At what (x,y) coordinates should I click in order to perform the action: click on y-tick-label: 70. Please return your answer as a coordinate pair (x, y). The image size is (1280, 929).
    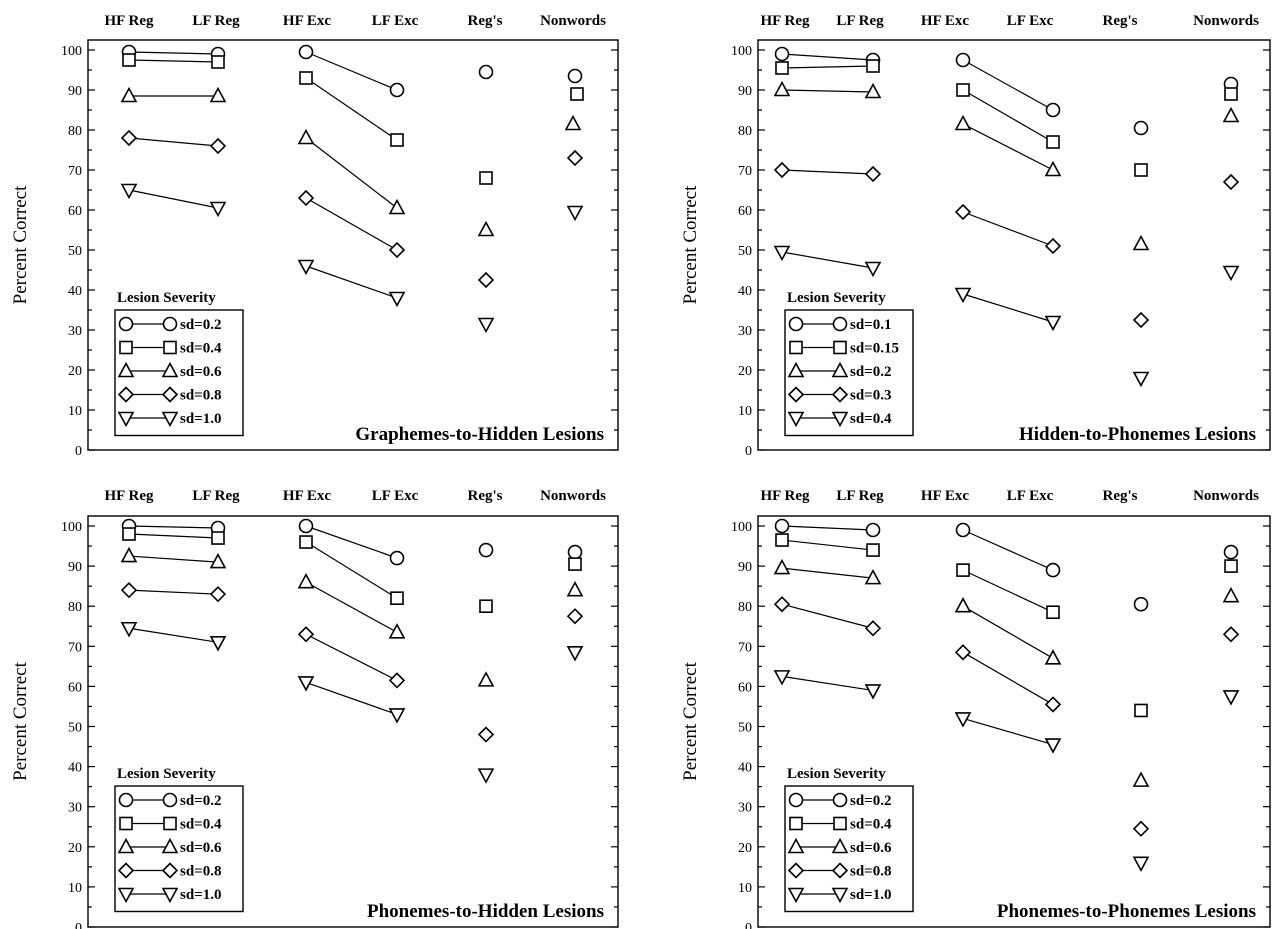
    Looking at the image, I should click on (745, 647).